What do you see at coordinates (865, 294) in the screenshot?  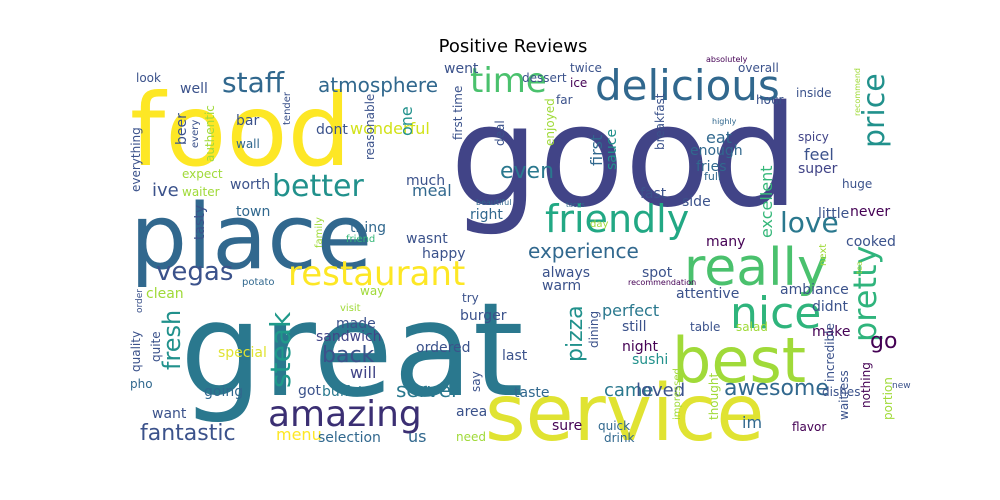 I see `word-pretty: pretty` at bounding box center [865, 294].